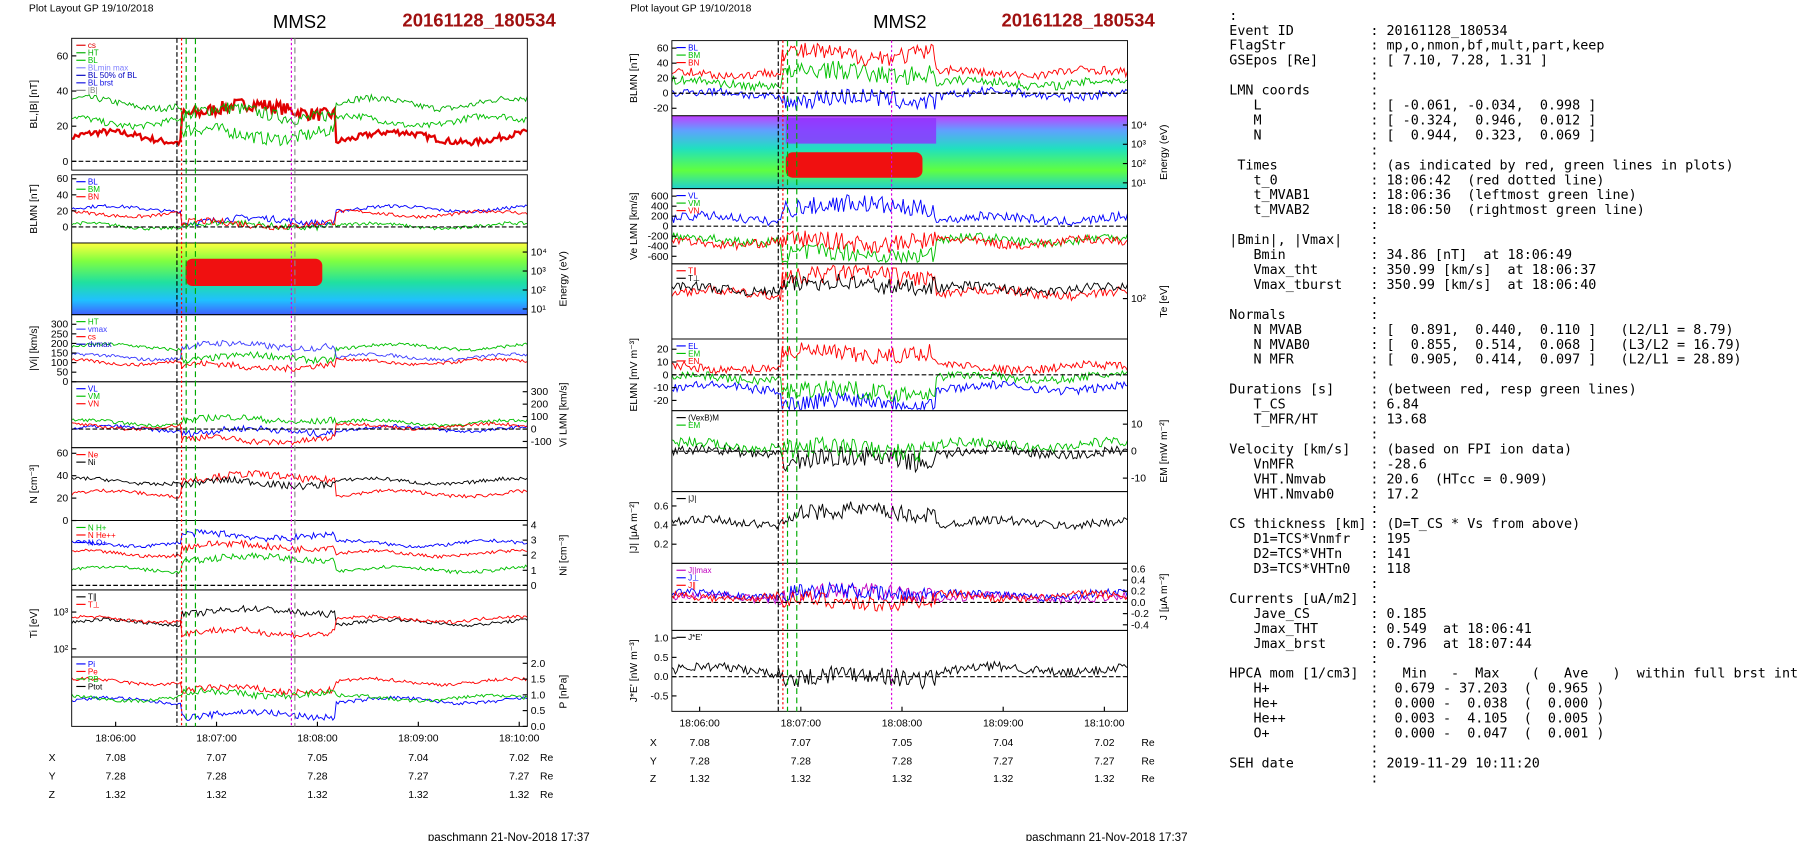  Describe the element at coordinates (700, 570) in the screenshot. I see `legend-label: J||max` at that location.